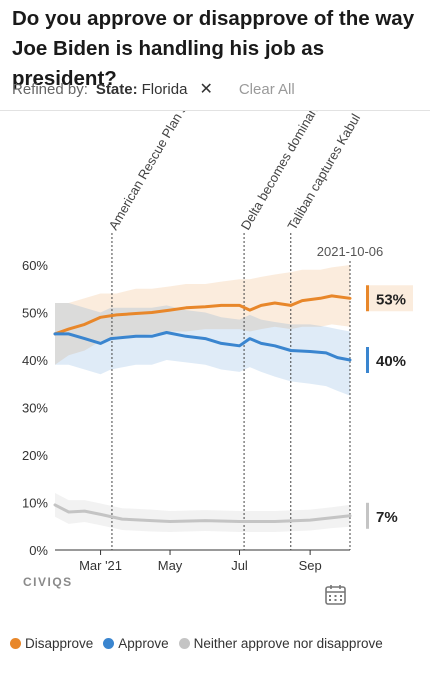 The height and width of the screenshot is (680, 430). I want to click on legend-item-disapprove: Disapprove, so click(51, 643).